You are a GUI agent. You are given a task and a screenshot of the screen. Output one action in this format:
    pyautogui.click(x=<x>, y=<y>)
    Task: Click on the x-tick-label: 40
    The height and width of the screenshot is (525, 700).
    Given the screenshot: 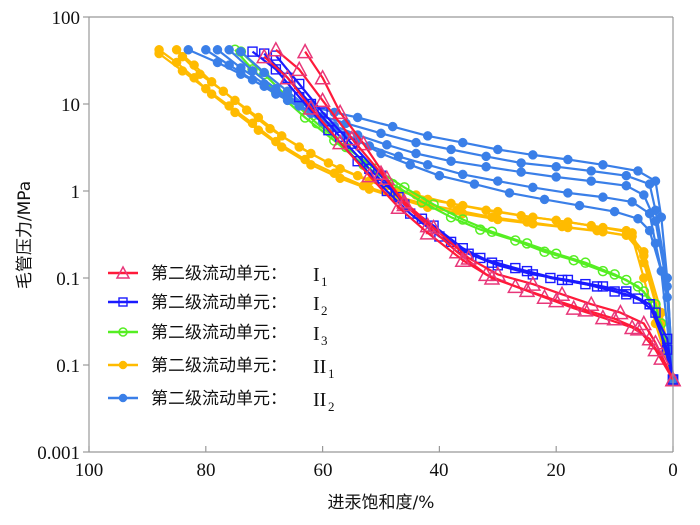 What is the action you would take?
    pyautogui.click(x=439, y=470)
    